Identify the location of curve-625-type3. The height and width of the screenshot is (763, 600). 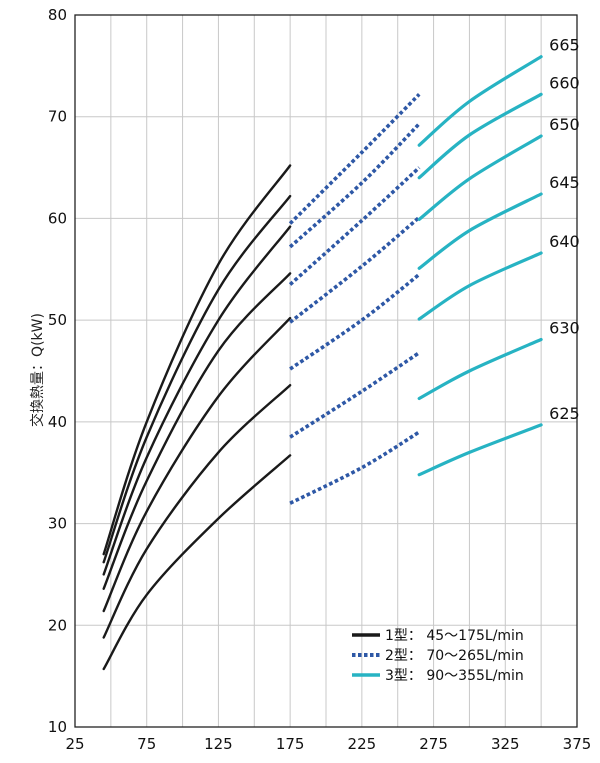
(480, 450).